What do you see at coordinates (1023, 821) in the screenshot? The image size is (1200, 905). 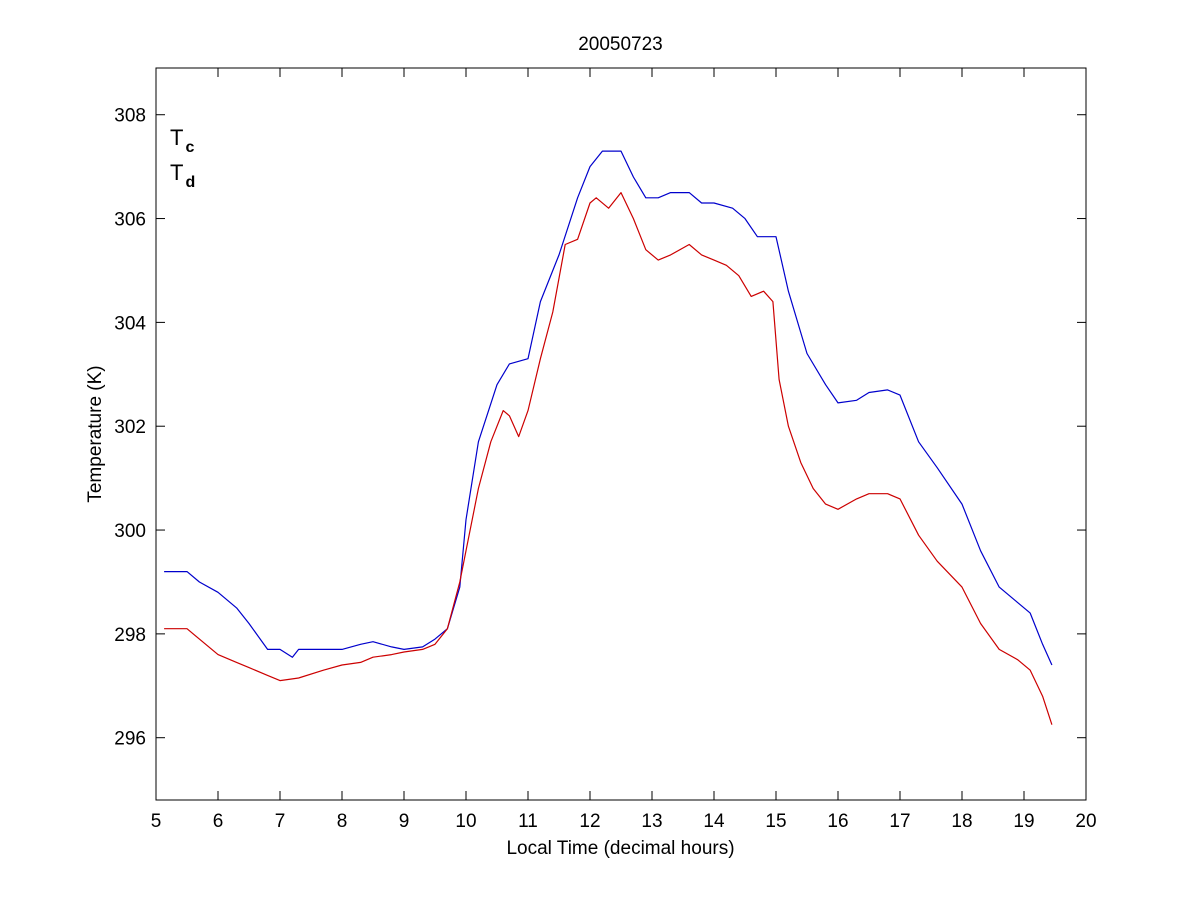 I see `x-tick-label: 19` at bounding box center [1023, 821].